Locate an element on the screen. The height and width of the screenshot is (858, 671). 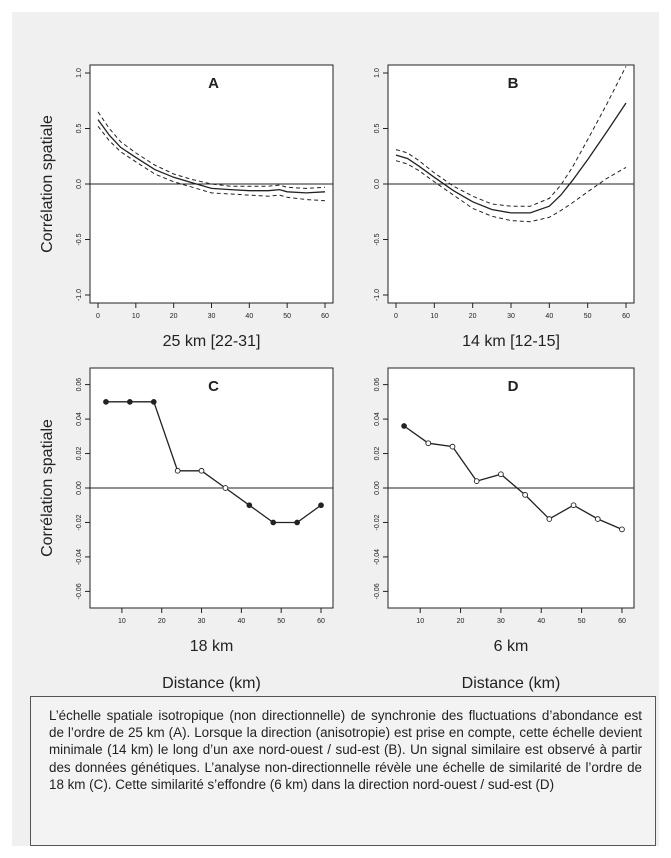
panel-title-c: C is located at coordinates (213, 386).